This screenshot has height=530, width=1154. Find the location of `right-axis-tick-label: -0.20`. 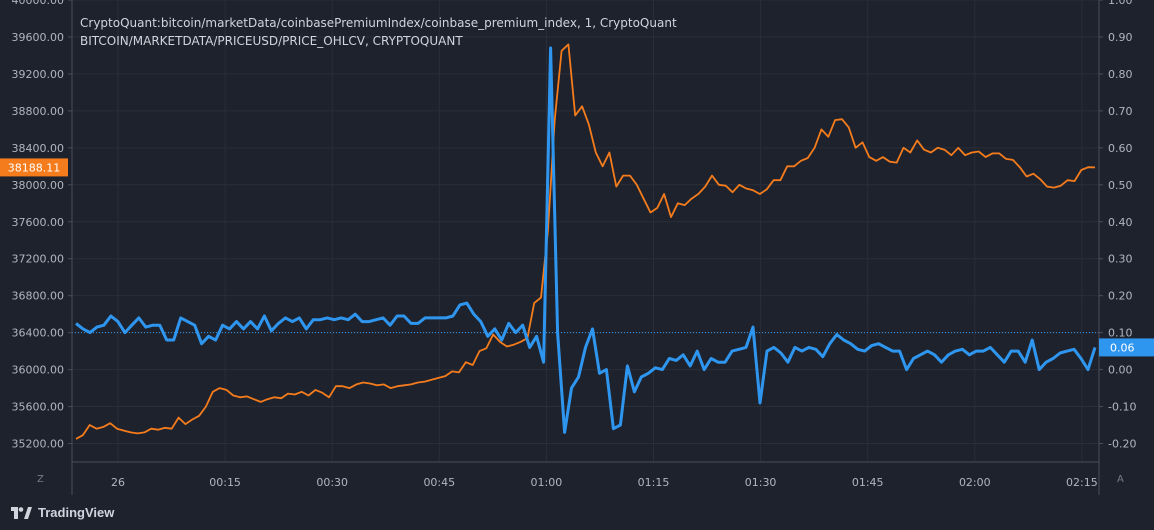

right-axis-tick-label: -0.20 is located at coordinates (1122, 444).